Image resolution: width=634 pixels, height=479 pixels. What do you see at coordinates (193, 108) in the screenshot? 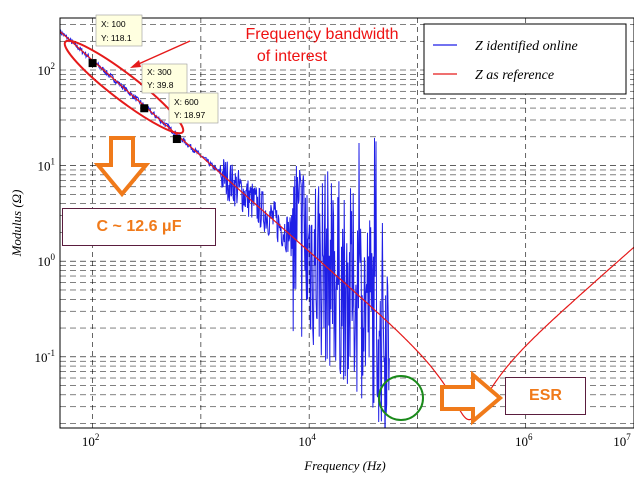
I see `datatip-3: X: 600 Y: 18.97` at bounding box center [193, 108].